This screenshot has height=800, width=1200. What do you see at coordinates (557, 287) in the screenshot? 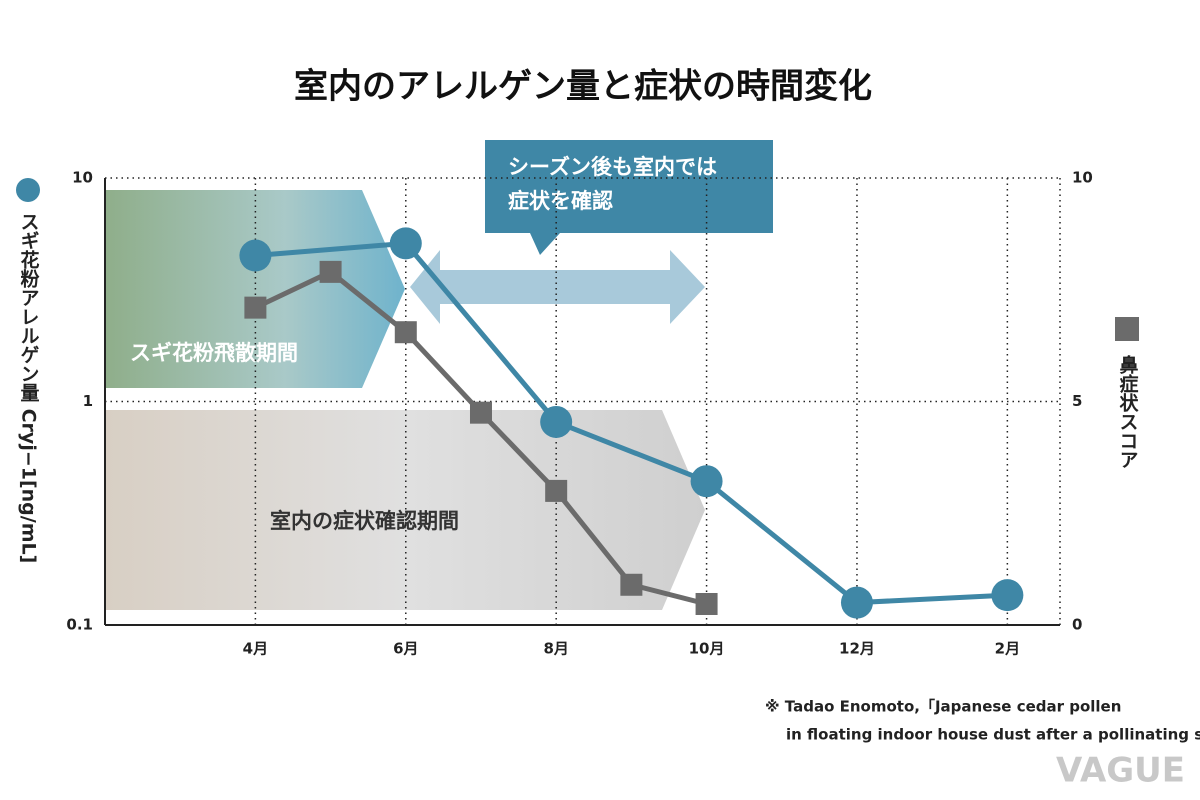
I see `double-arrow` at bounding box center [557, 287].